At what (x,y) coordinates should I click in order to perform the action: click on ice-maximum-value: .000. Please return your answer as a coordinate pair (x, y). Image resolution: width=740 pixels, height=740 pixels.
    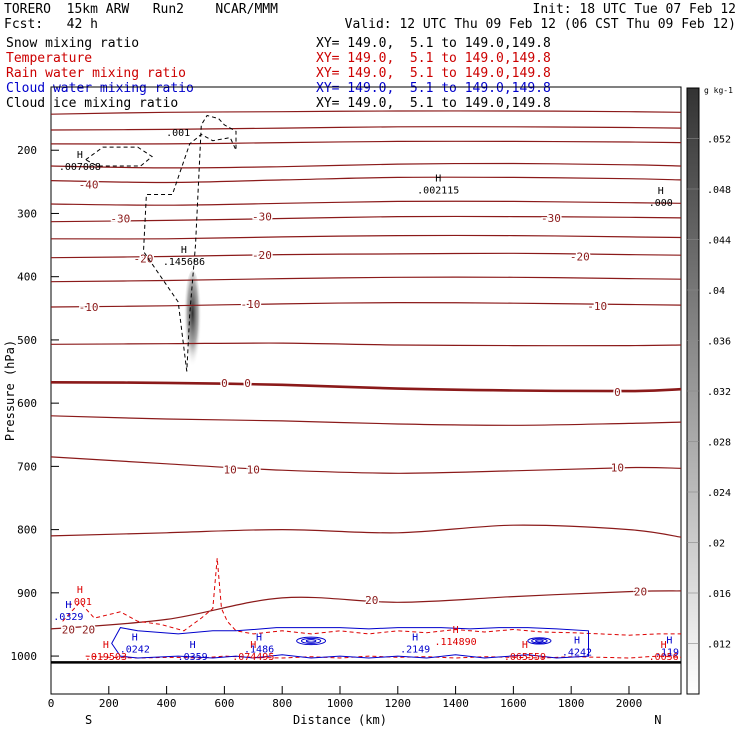
    Looking at the image, I should click on (661, 203).